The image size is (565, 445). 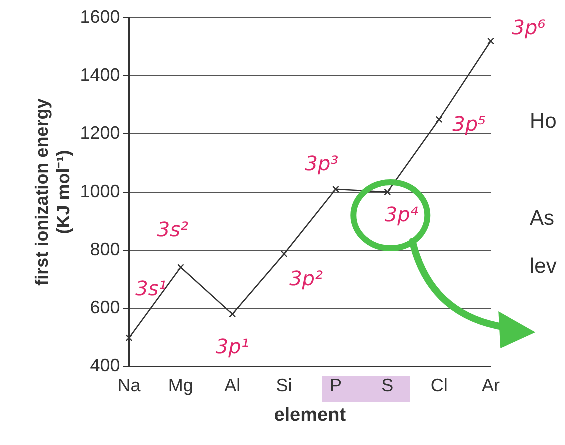 I want to click on y-tick-label: 600, so click(x=105, y=307).